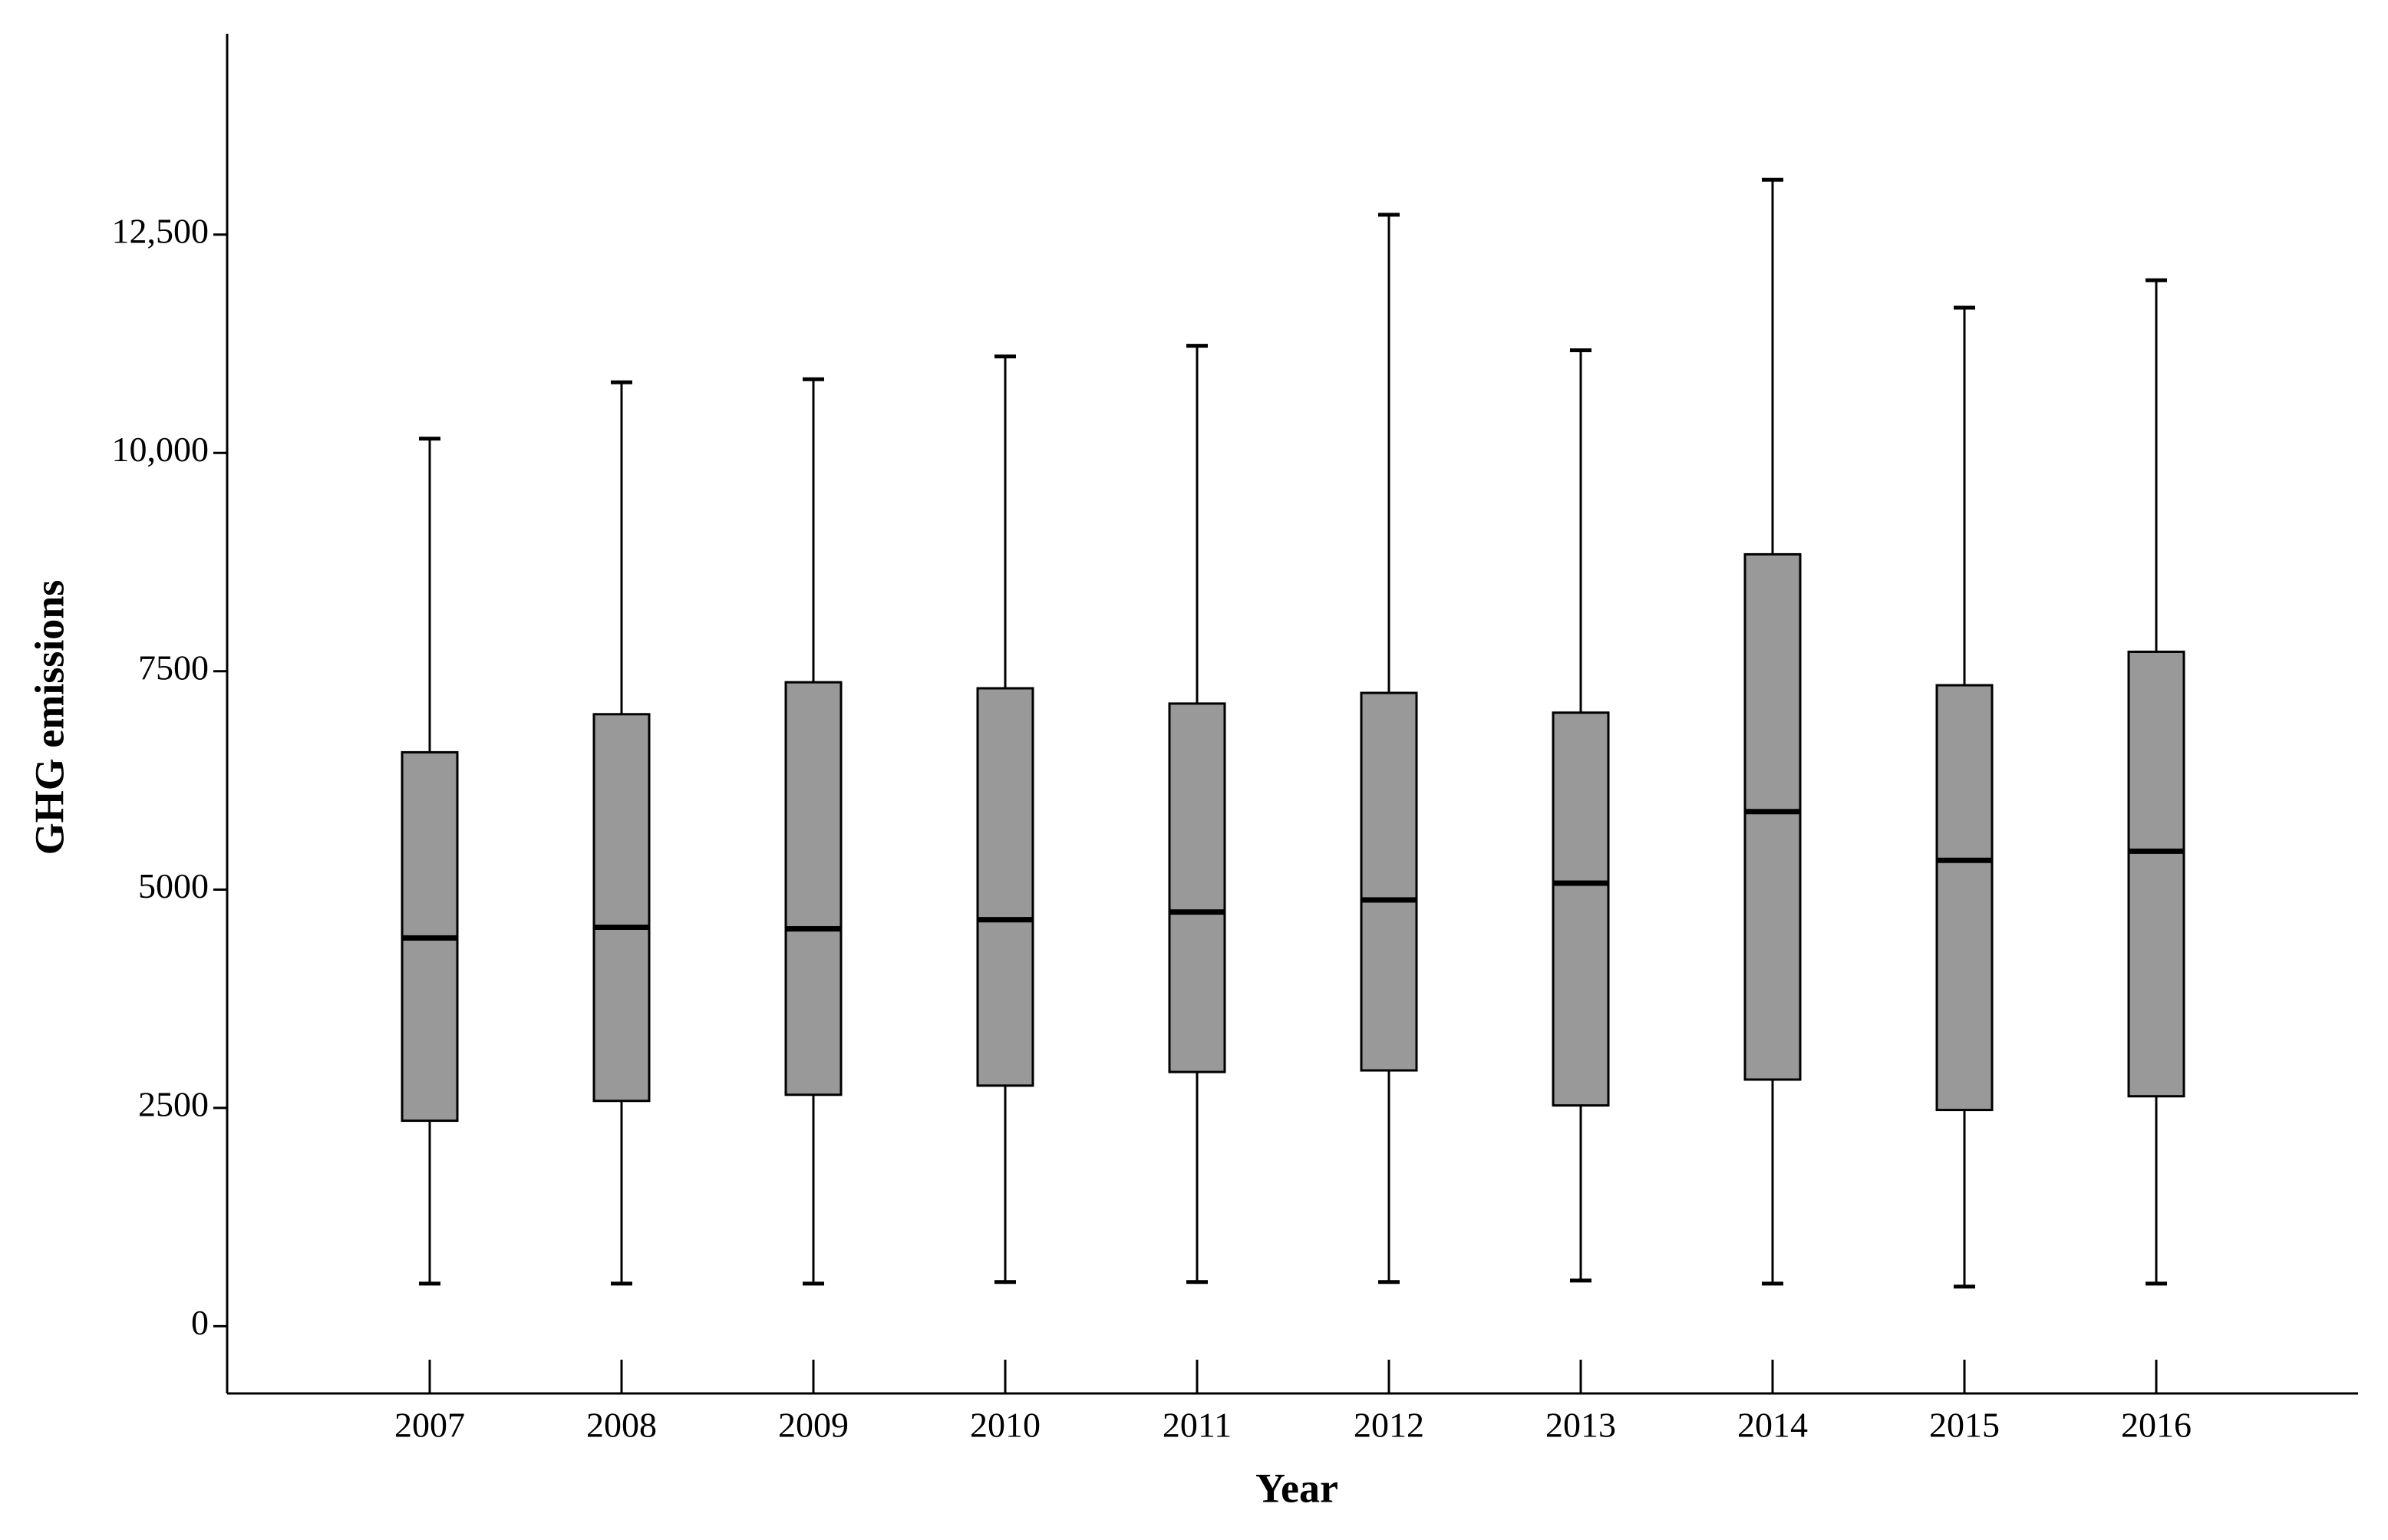 This screenshot has width=2388, height=1540. I want to click on y-tick-label: 7500, so click(173, 667).